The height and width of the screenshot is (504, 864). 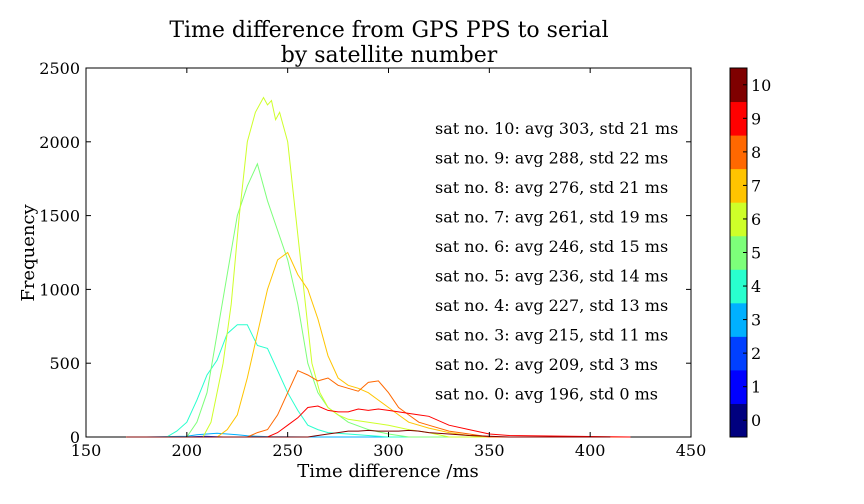 What do you see at coordinates (756, 118) in the screenshot?
I see `colorbar-tick-label: 9` at bounding box center [756, 118].